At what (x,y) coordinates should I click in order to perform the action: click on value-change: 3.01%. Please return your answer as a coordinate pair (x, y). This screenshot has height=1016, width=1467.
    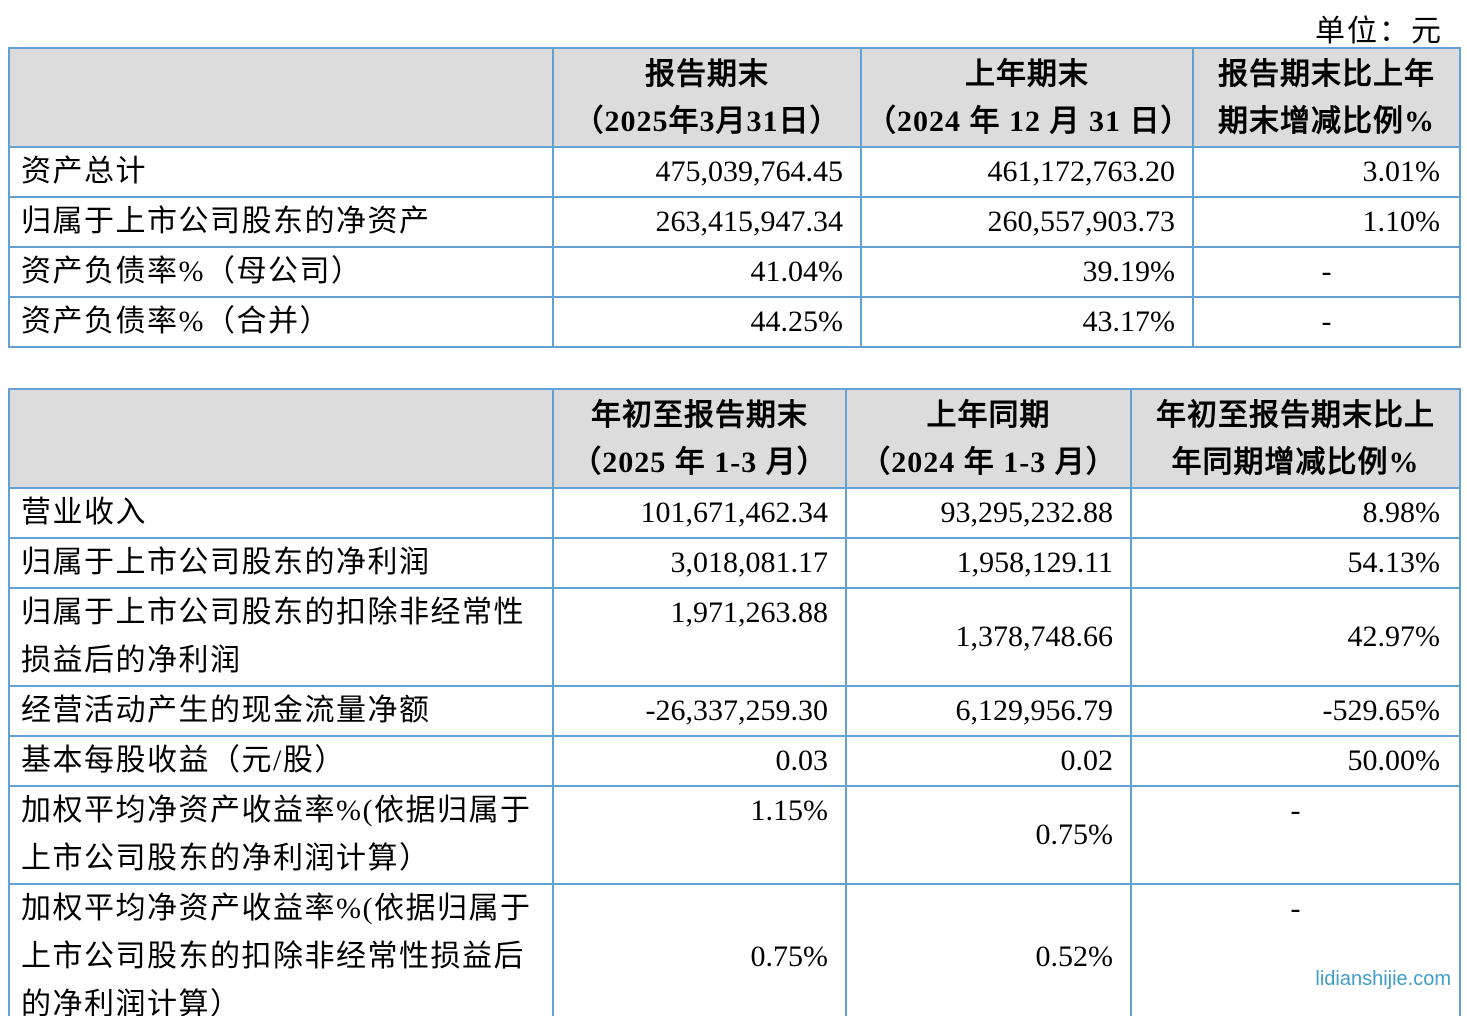
    Looking at the image, I should click on (1326, 172).